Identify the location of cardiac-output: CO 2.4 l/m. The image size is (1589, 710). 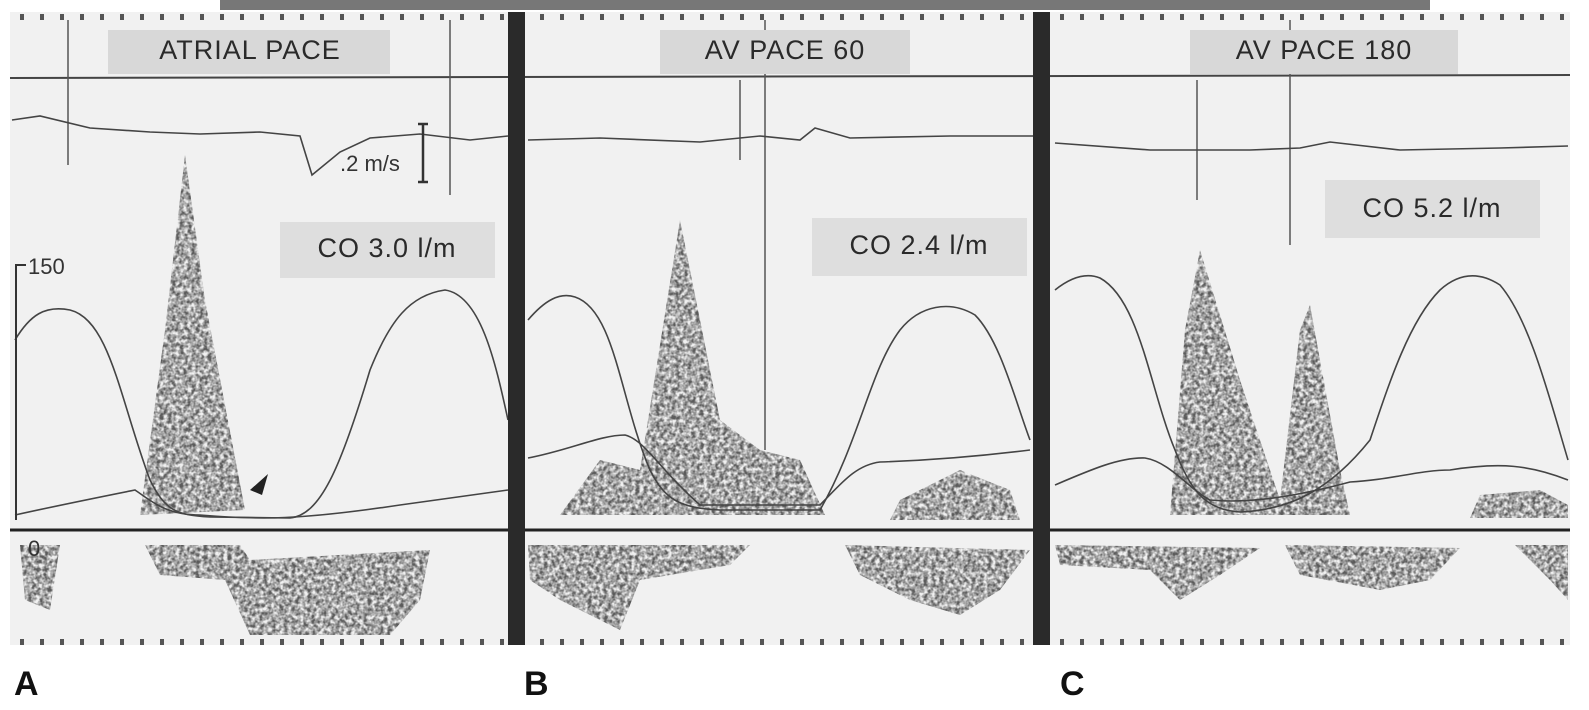
(918, 245).